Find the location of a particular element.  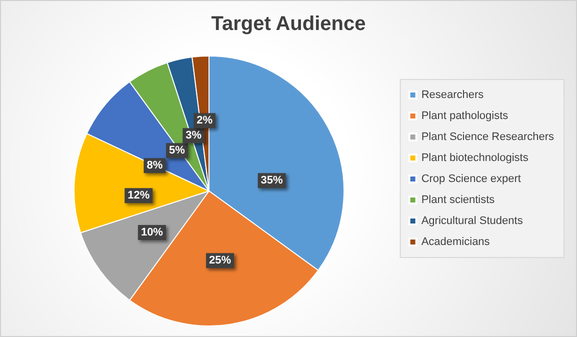

legend-label: Academicians is located at coordinates (455, 242).